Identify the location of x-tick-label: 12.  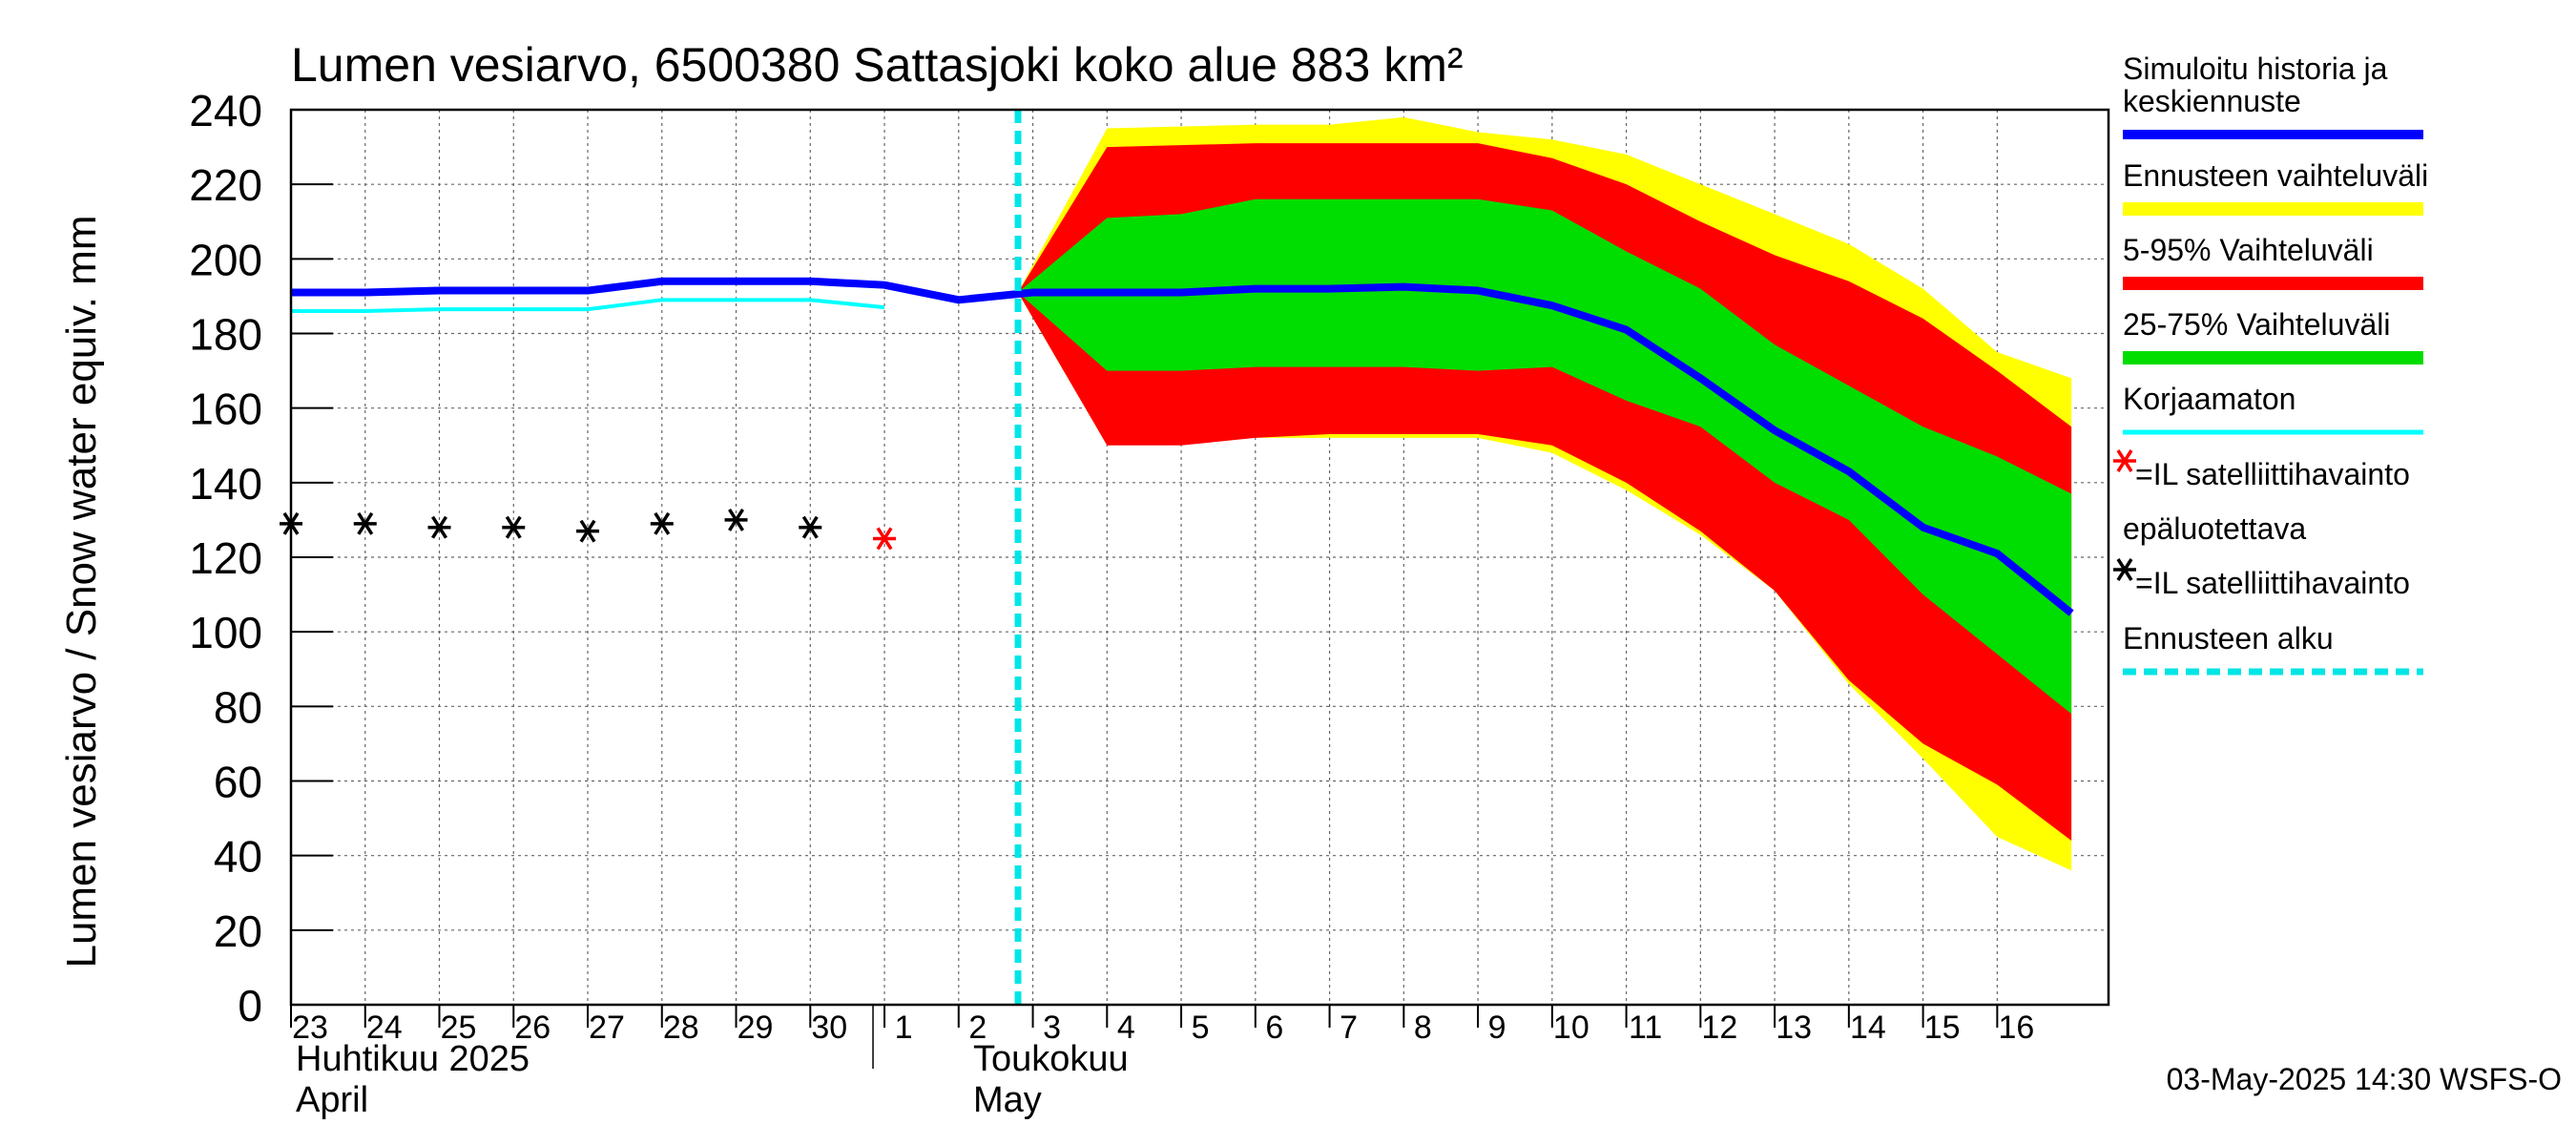
(1719, 1028).